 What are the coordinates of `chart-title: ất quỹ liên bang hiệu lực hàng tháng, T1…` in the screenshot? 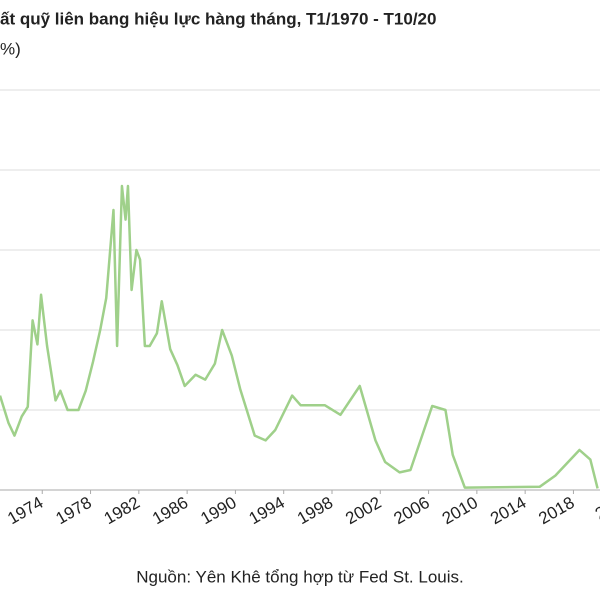 It's located at (218, 18).